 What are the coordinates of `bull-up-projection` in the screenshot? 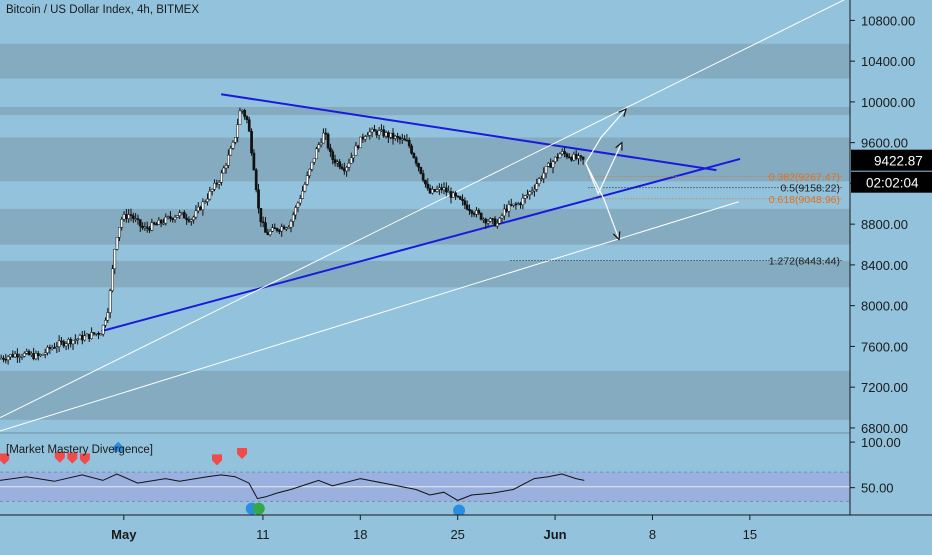 It's located at (606, 136).